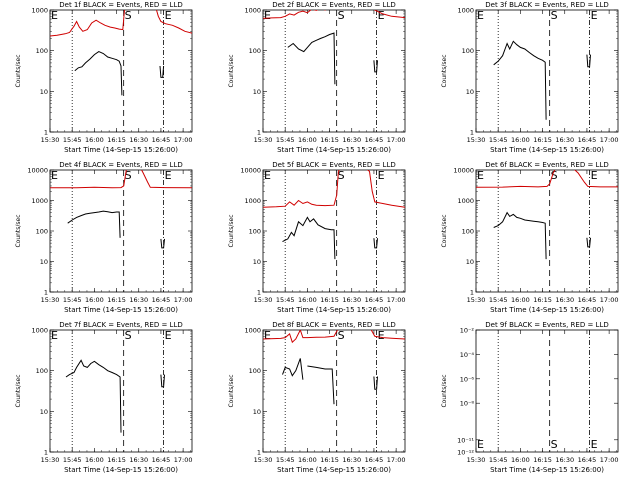 This screenshot has height=480, width=640. What do you see at coordinates (37, 171) in the screenshot?
I see `y-tick-label: 10000` at bounding box center [37, 171].